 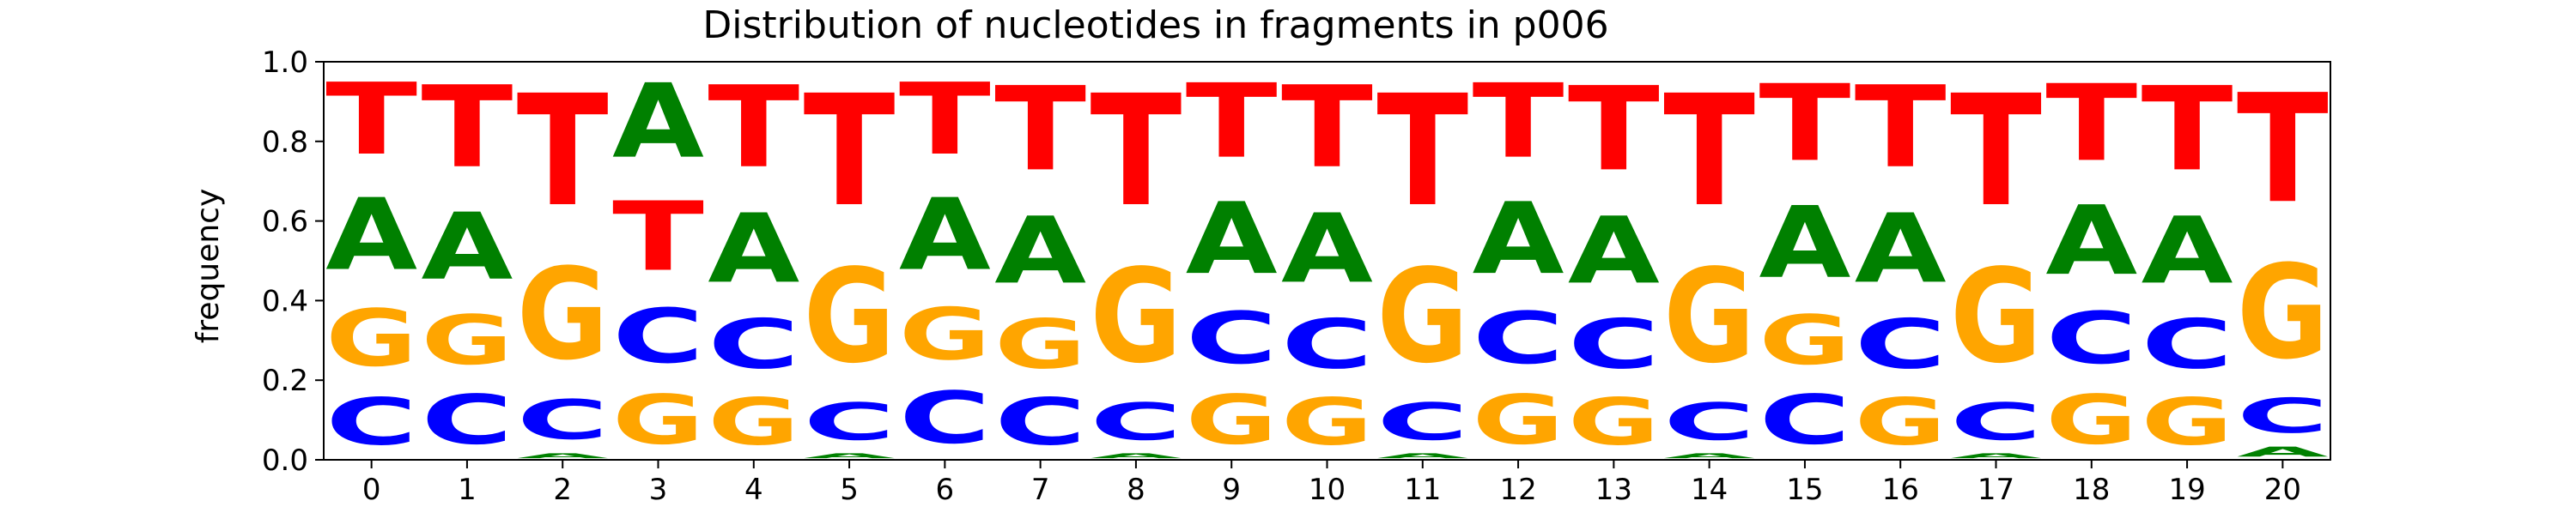 I want to click on x-tick-label-20: 20, so click(x=2282, y=490).